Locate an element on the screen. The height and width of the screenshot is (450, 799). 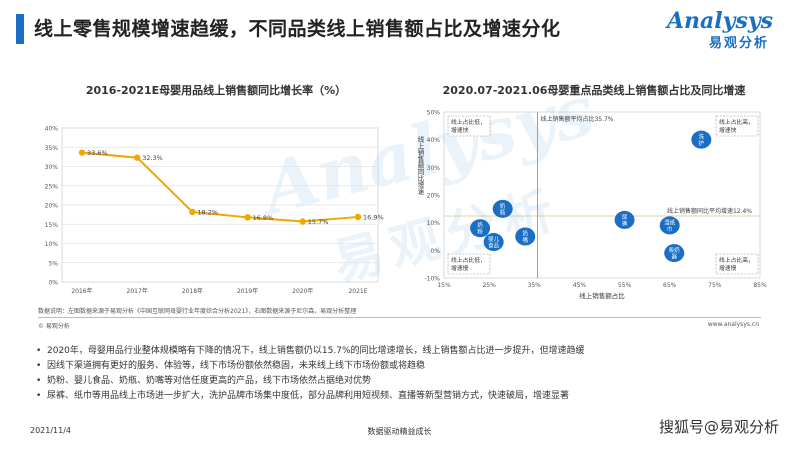
x-tick-label: 85% is located at coordinates (760, 285).